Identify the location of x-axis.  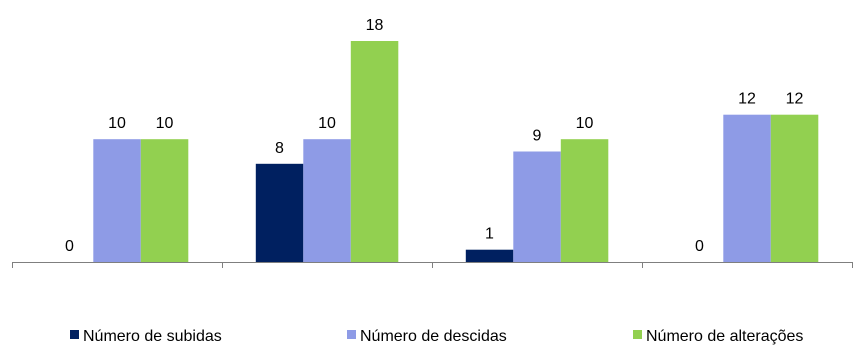
(432, 265).